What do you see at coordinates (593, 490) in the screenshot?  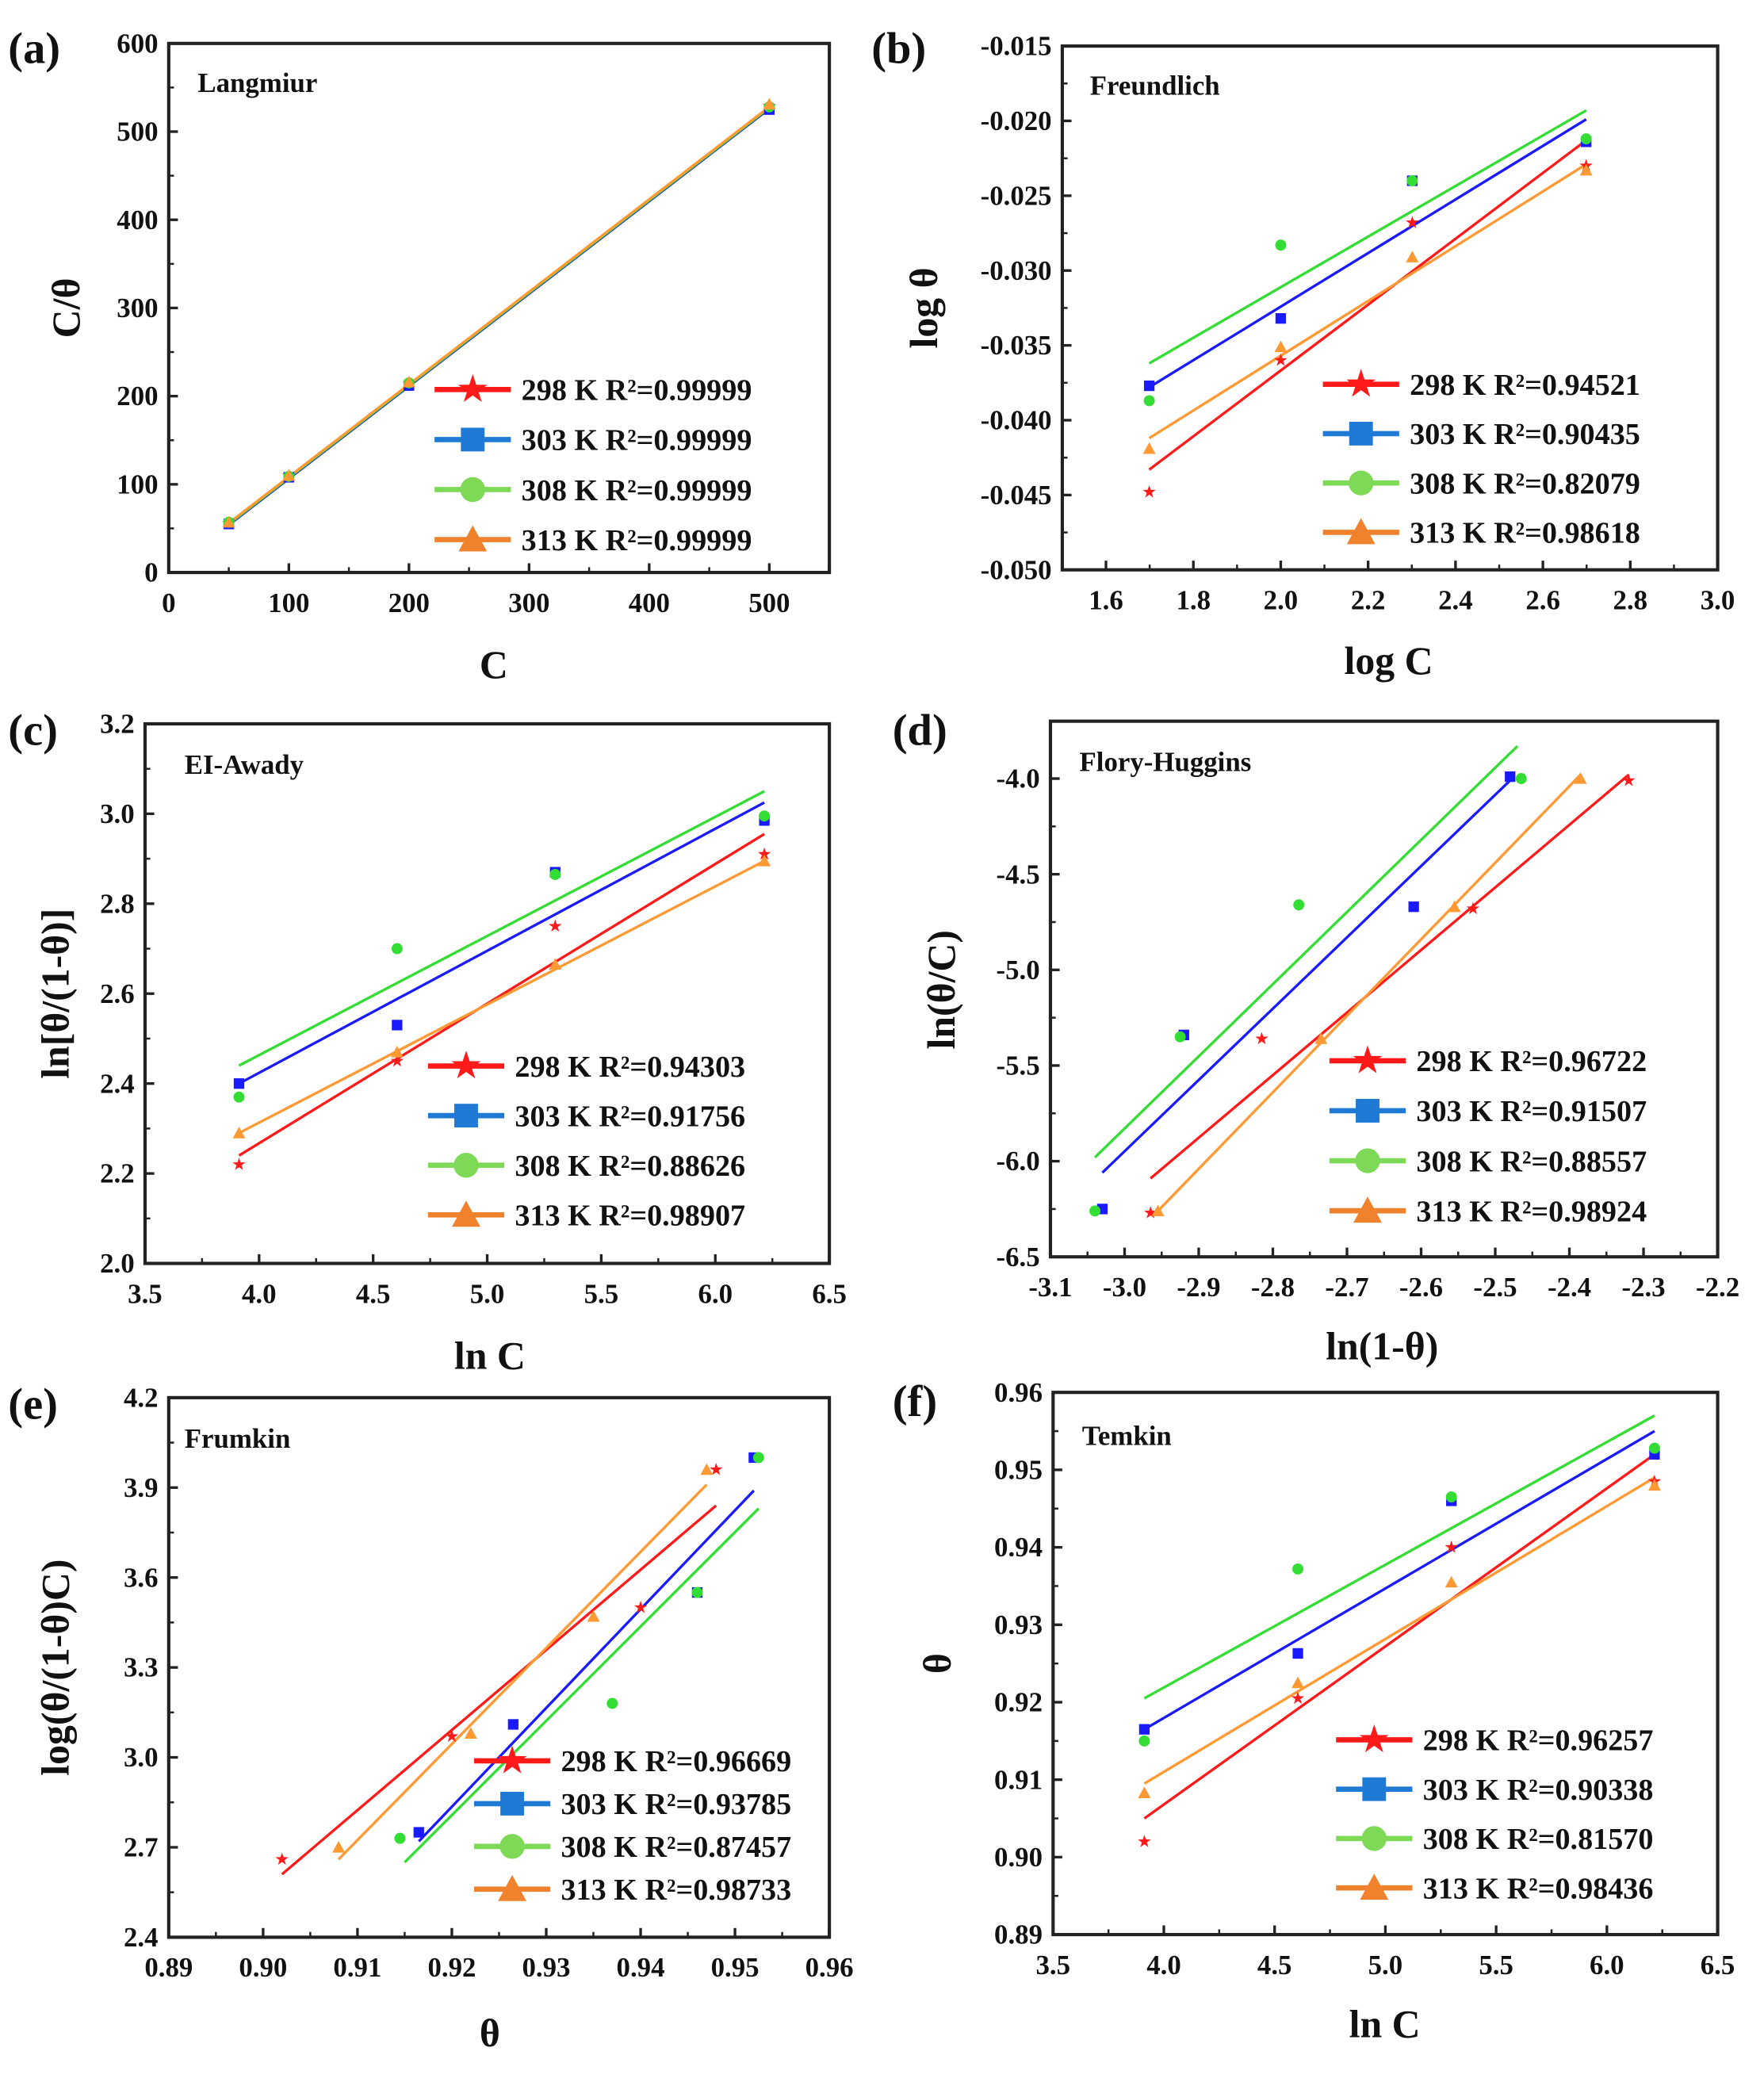 I see `legend-entry: 308 K R²=0.99999` at bounding box center [593, 490].